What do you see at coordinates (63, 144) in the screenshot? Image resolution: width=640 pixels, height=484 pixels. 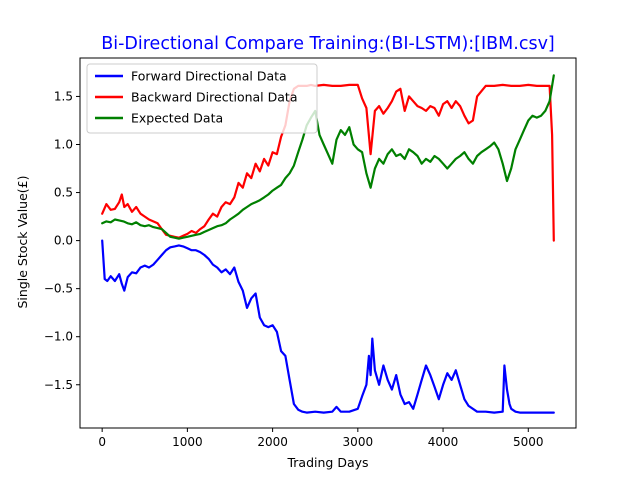 I see `y-tick-label: 1.0` at bounding box center [63, 144].